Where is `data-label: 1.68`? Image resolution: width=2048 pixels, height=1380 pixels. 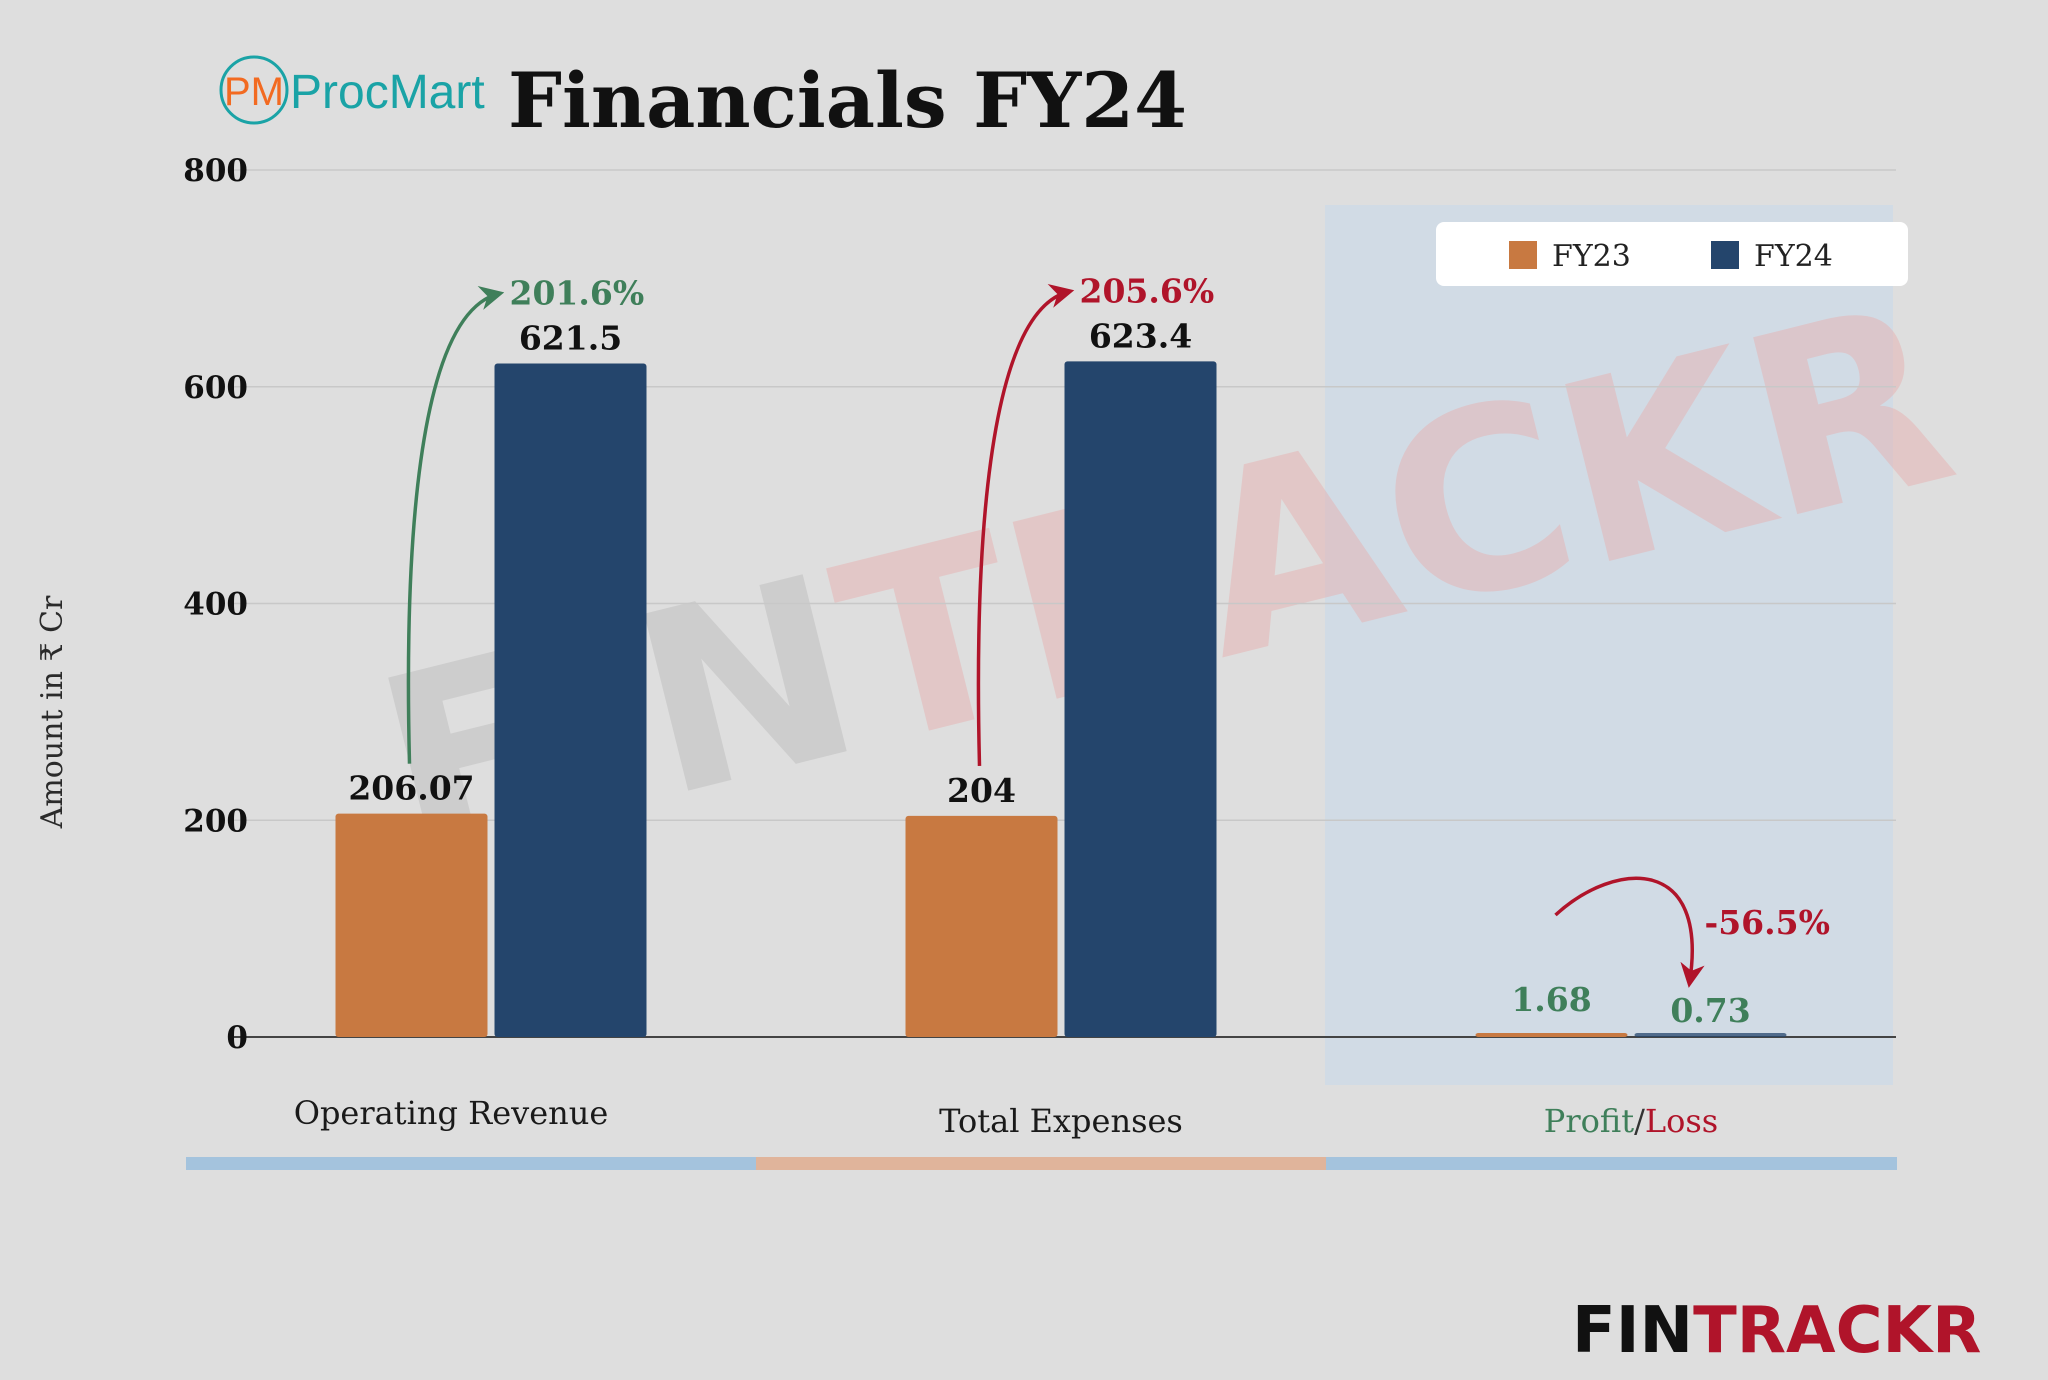
data-label: 1.68 is located at coordinates (1551, 999).